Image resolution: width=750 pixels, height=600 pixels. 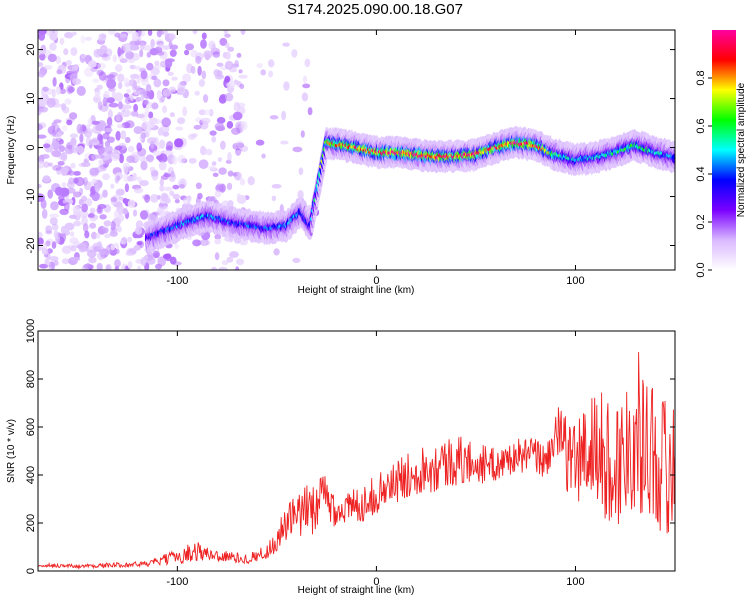 I want to click on colorbar-tick-label: 0.2, so click(x=701, y=221).